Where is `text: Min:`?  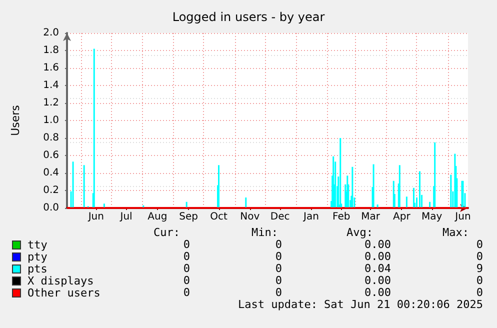 text: Min: is located at coordinates (265, 232).